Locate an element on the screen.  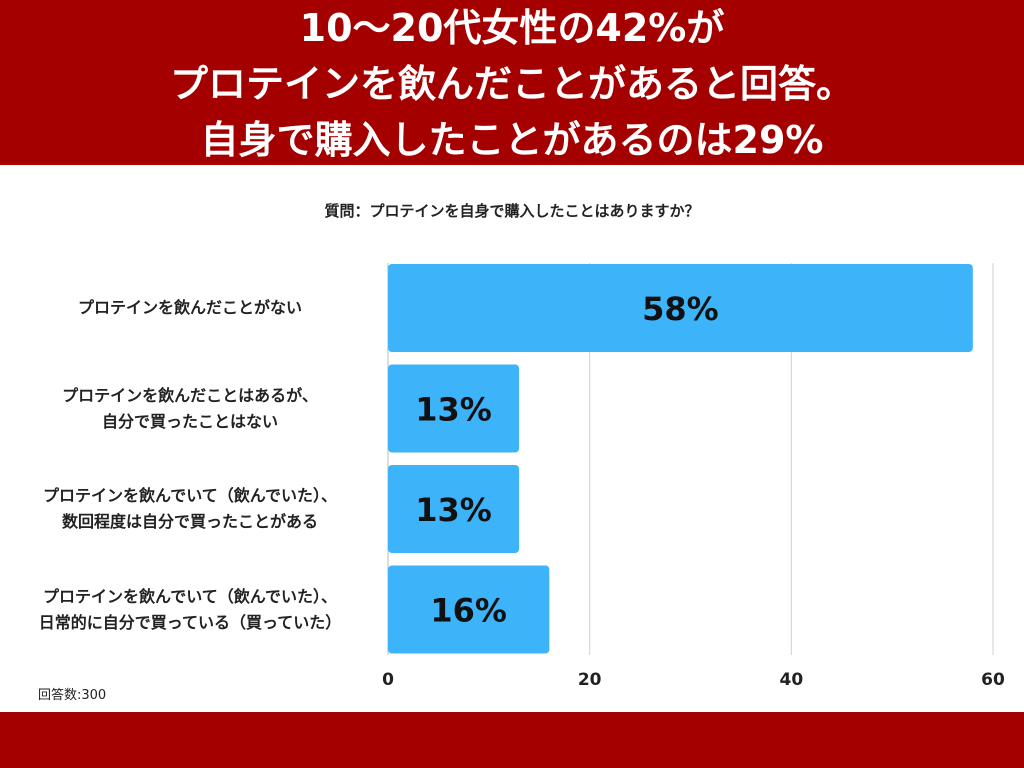
data-label-1: 58% is located at coordinates (680, 309).